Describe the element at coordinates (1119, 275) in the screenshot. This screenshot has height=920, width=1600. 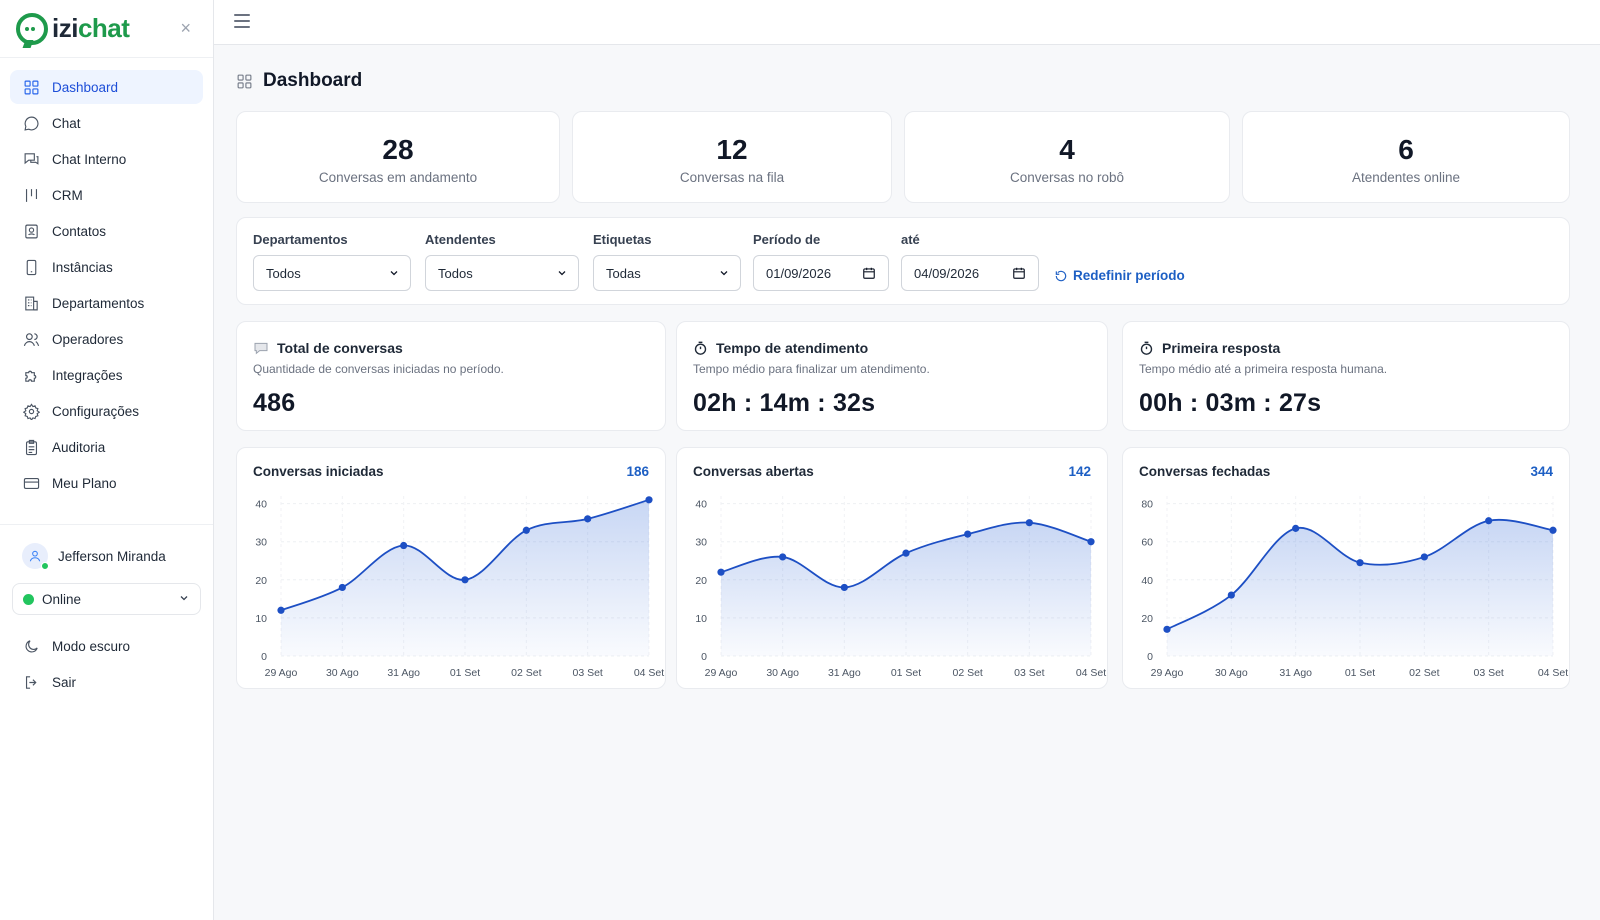
I see `reset-period-button: Redefinir período` at that location.